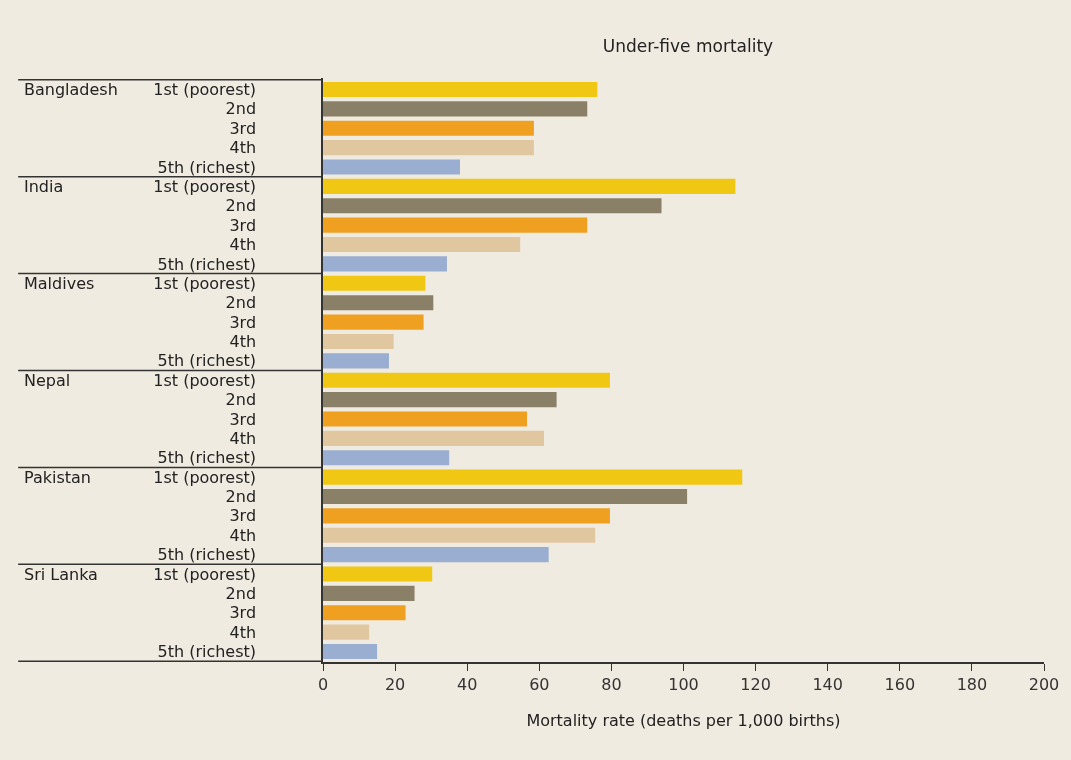 This screenshot has width=1071, height=760. I want to click on text: Pakistan, so click(57, 477).